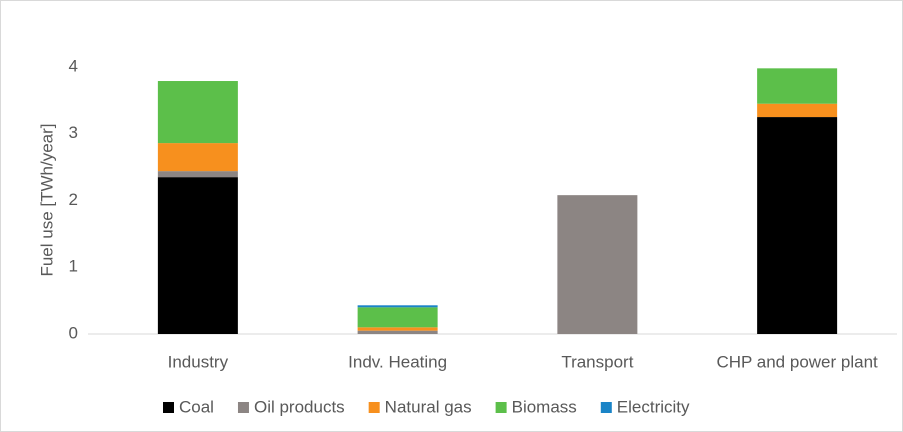 The image size is (903, 432). I want to click on y-tick-label: 0, so click(73, 332).